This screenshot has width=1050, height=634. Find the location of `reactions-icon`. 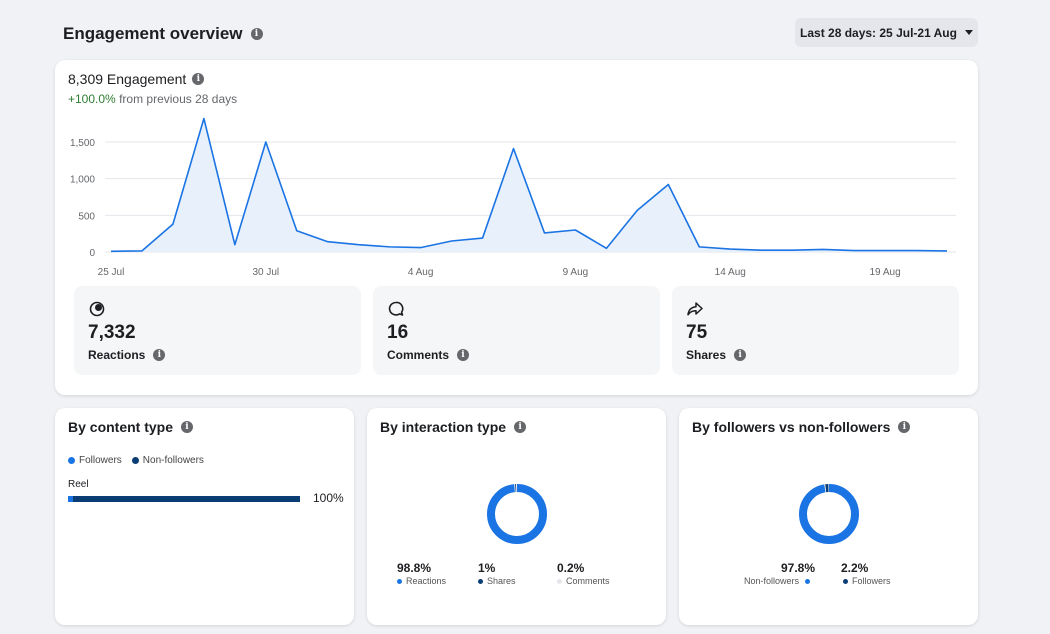

reactions-icon is located at coordinates (97, 309).